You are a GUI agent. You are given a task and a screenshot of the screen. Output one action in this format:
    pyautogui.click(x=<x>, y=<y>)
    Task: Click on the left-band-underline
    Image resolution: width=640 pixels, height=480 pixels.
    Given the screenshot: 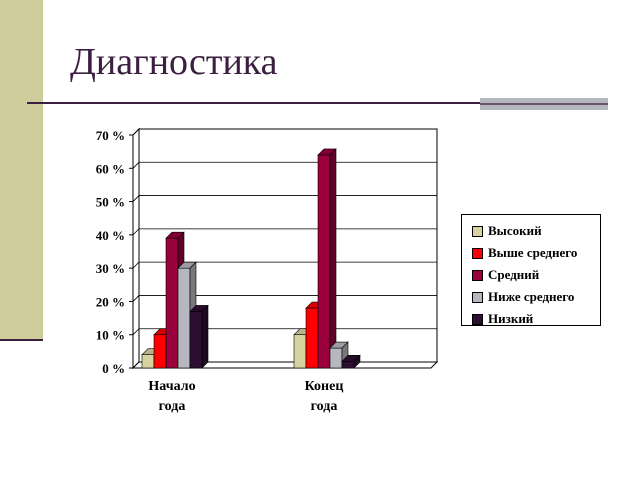 What is the action you would take?
    pyautogui.click(x=21, y=340)
    